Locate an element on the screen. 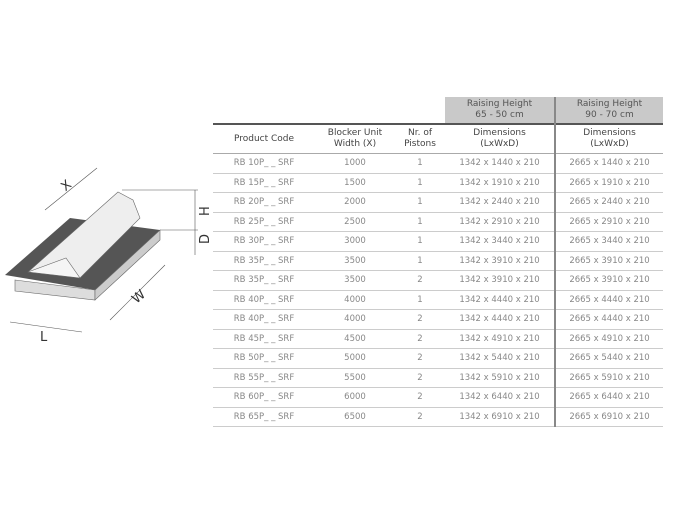 The image size is (686, 515). road-blocker-diagram: X H D W L is located at coordinates (109, 256).